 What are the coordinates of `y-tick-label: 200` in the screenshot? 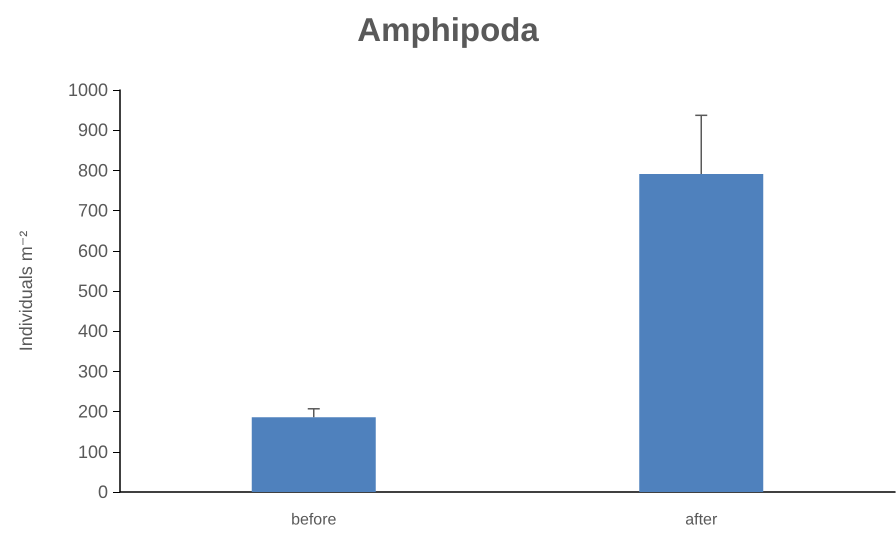 It's located at (93, 412).